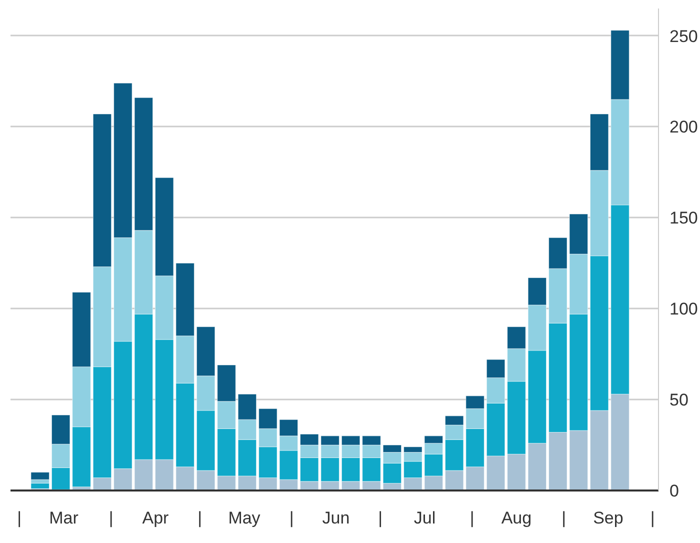 Image resolution: width=700 pixels, height=543 pixels. What do you see at coordinates (516, 518) in the screenshot?
I see `x-tick-label: Aug` at bounding box center [516, 518].